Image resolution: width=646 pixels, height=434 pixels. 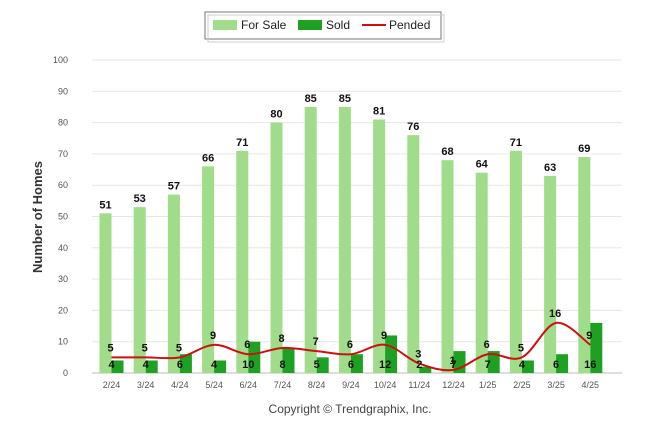 I want to click on for-sale-data-label: 80, so click(x=276, y=115).